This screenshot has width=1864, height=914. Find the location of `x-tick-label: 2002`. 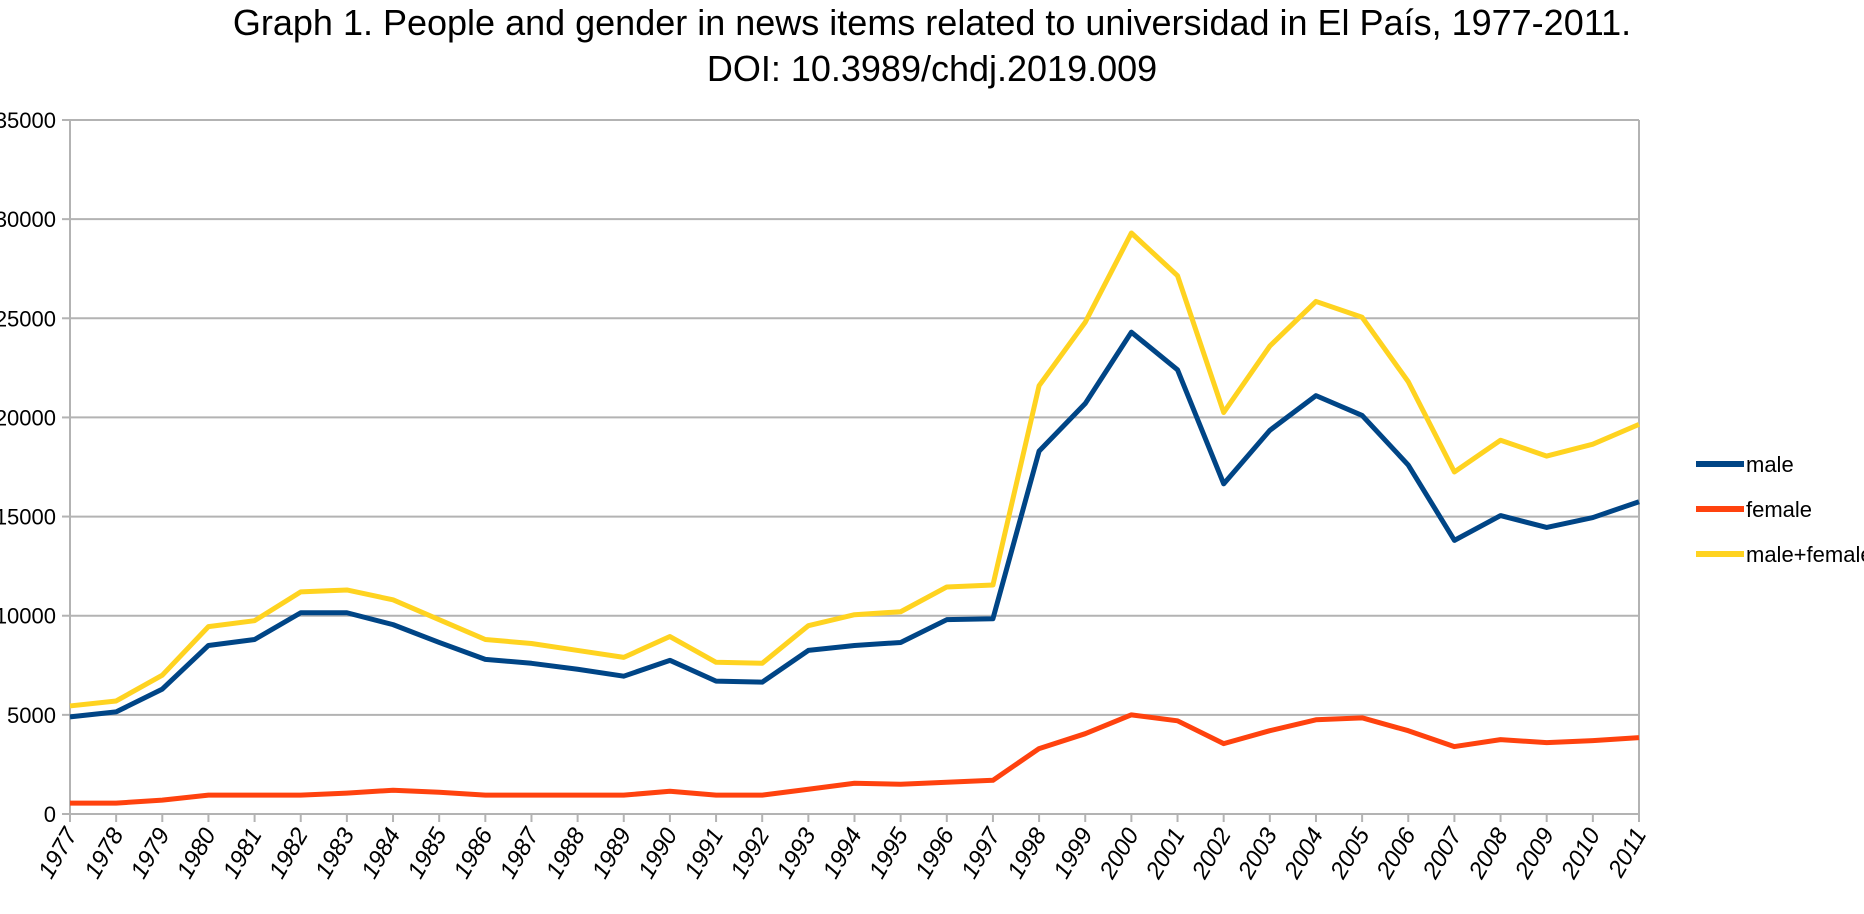

x-tick-label: 2002 is located at coordinates (1211, 854).